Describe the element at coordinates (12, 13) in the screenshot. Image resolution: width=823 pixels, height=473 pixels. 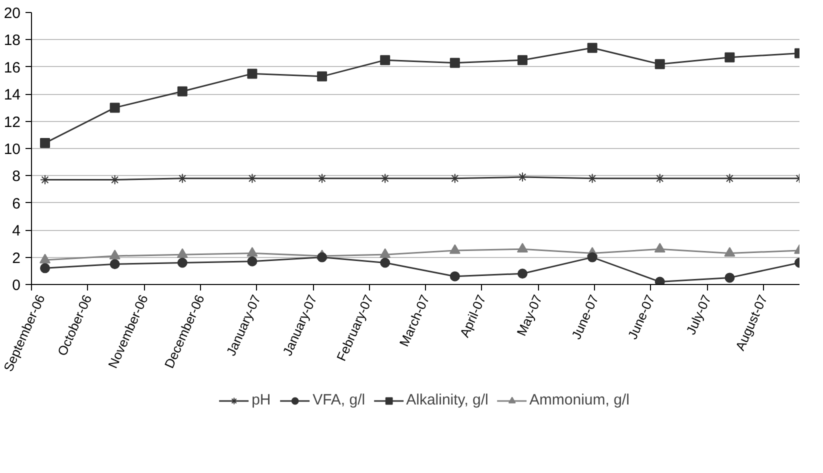
I see `y-tick-label: 20` at that location.